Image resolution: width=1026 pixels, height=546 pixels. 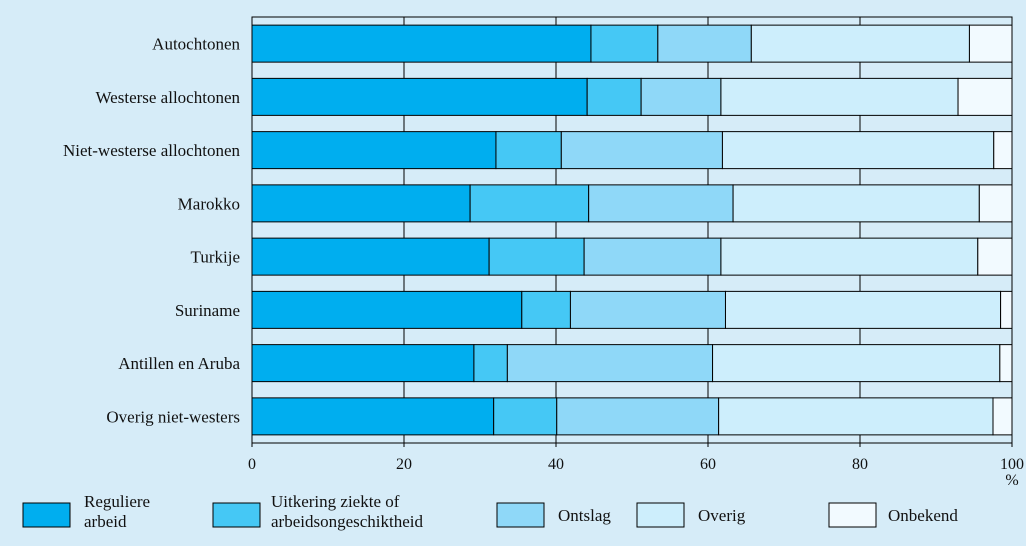 What do you see at coordinates (179, 363) in the screenshot?
I see `category-label-antillen-en-aruba: Antillen en Aruba` at bounding box center [179, 363].